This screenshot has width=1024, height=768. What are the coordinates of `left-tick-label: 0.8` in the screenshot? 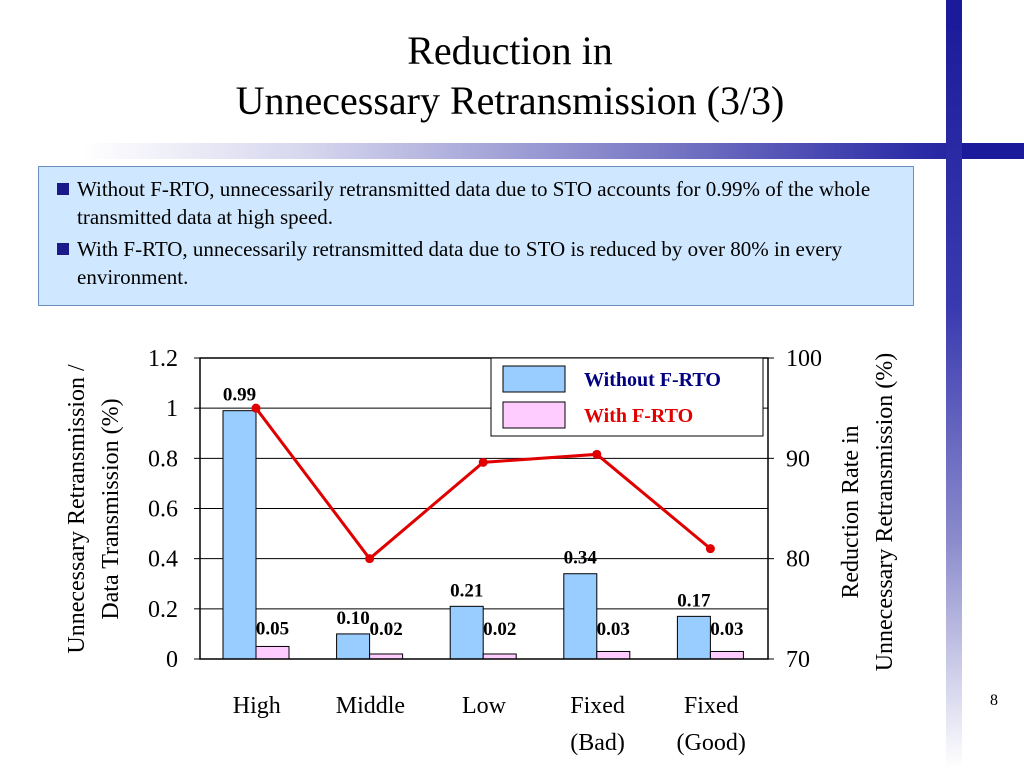 It's located at (163, 459).